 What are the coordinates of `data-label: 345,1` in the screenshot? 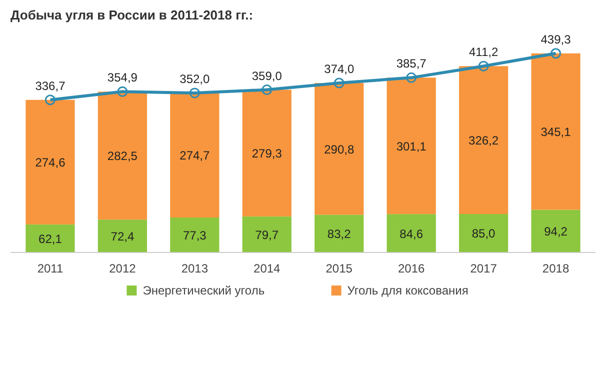 It's located at (556, 132).